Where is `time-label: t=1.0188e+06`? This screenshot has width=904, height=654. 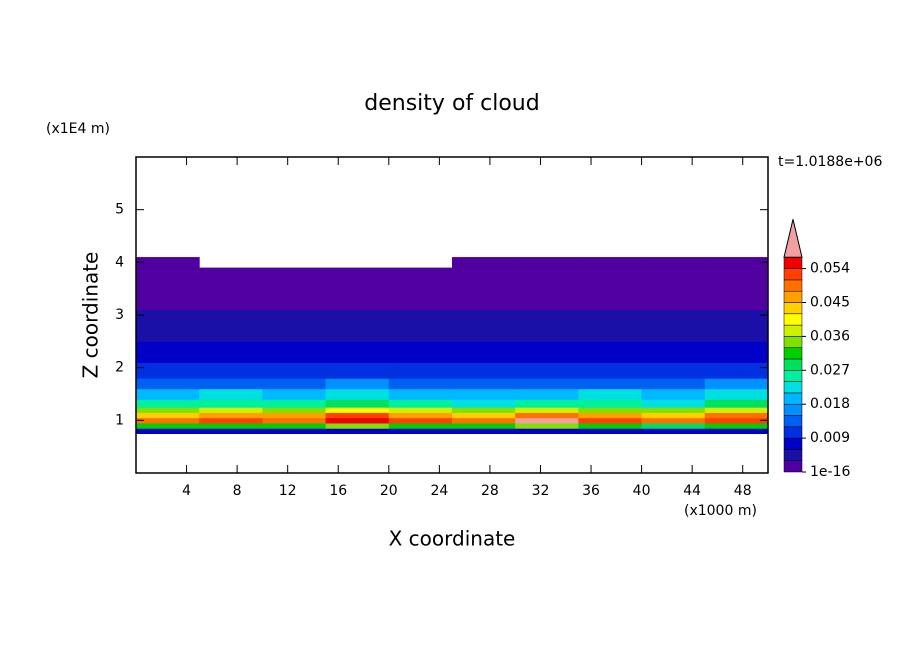 time-label: t=1.0188e+06 is located at coordinates (830, 162).